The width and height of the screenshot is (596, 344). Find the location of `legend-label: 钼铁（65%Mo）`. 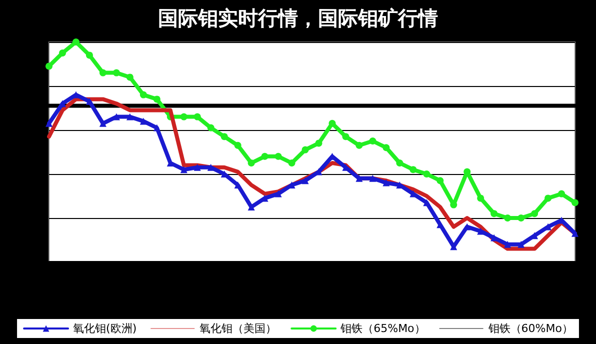

legend-label: 钼铁（65%Mo） is located at coordinates (383, 328).